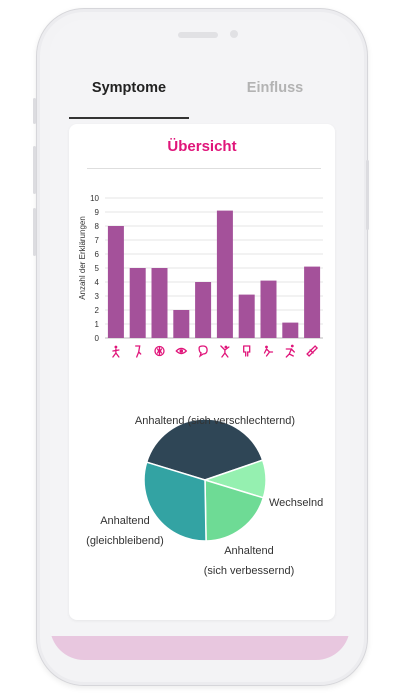 The height and width of the screenshot is (700, 400). I want to click on pie-label: Anhaltend (sich verbessernd), so click(249, 561).